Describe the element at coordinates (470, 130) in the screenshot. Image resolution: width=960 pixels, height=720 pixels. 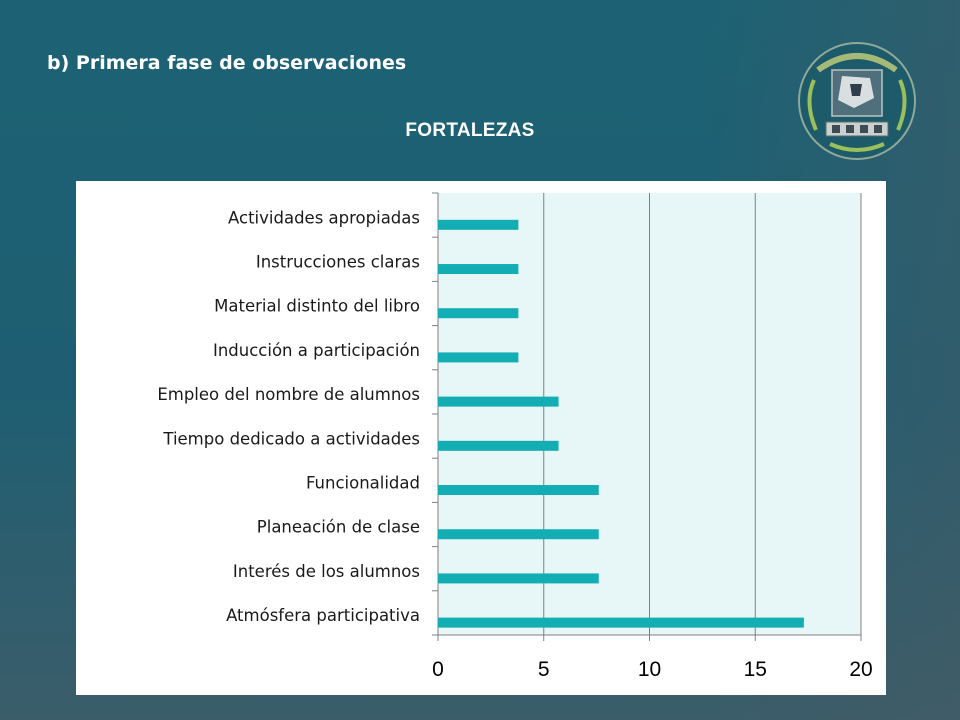
I see `chart-title: FORTALEZAS` at that location.